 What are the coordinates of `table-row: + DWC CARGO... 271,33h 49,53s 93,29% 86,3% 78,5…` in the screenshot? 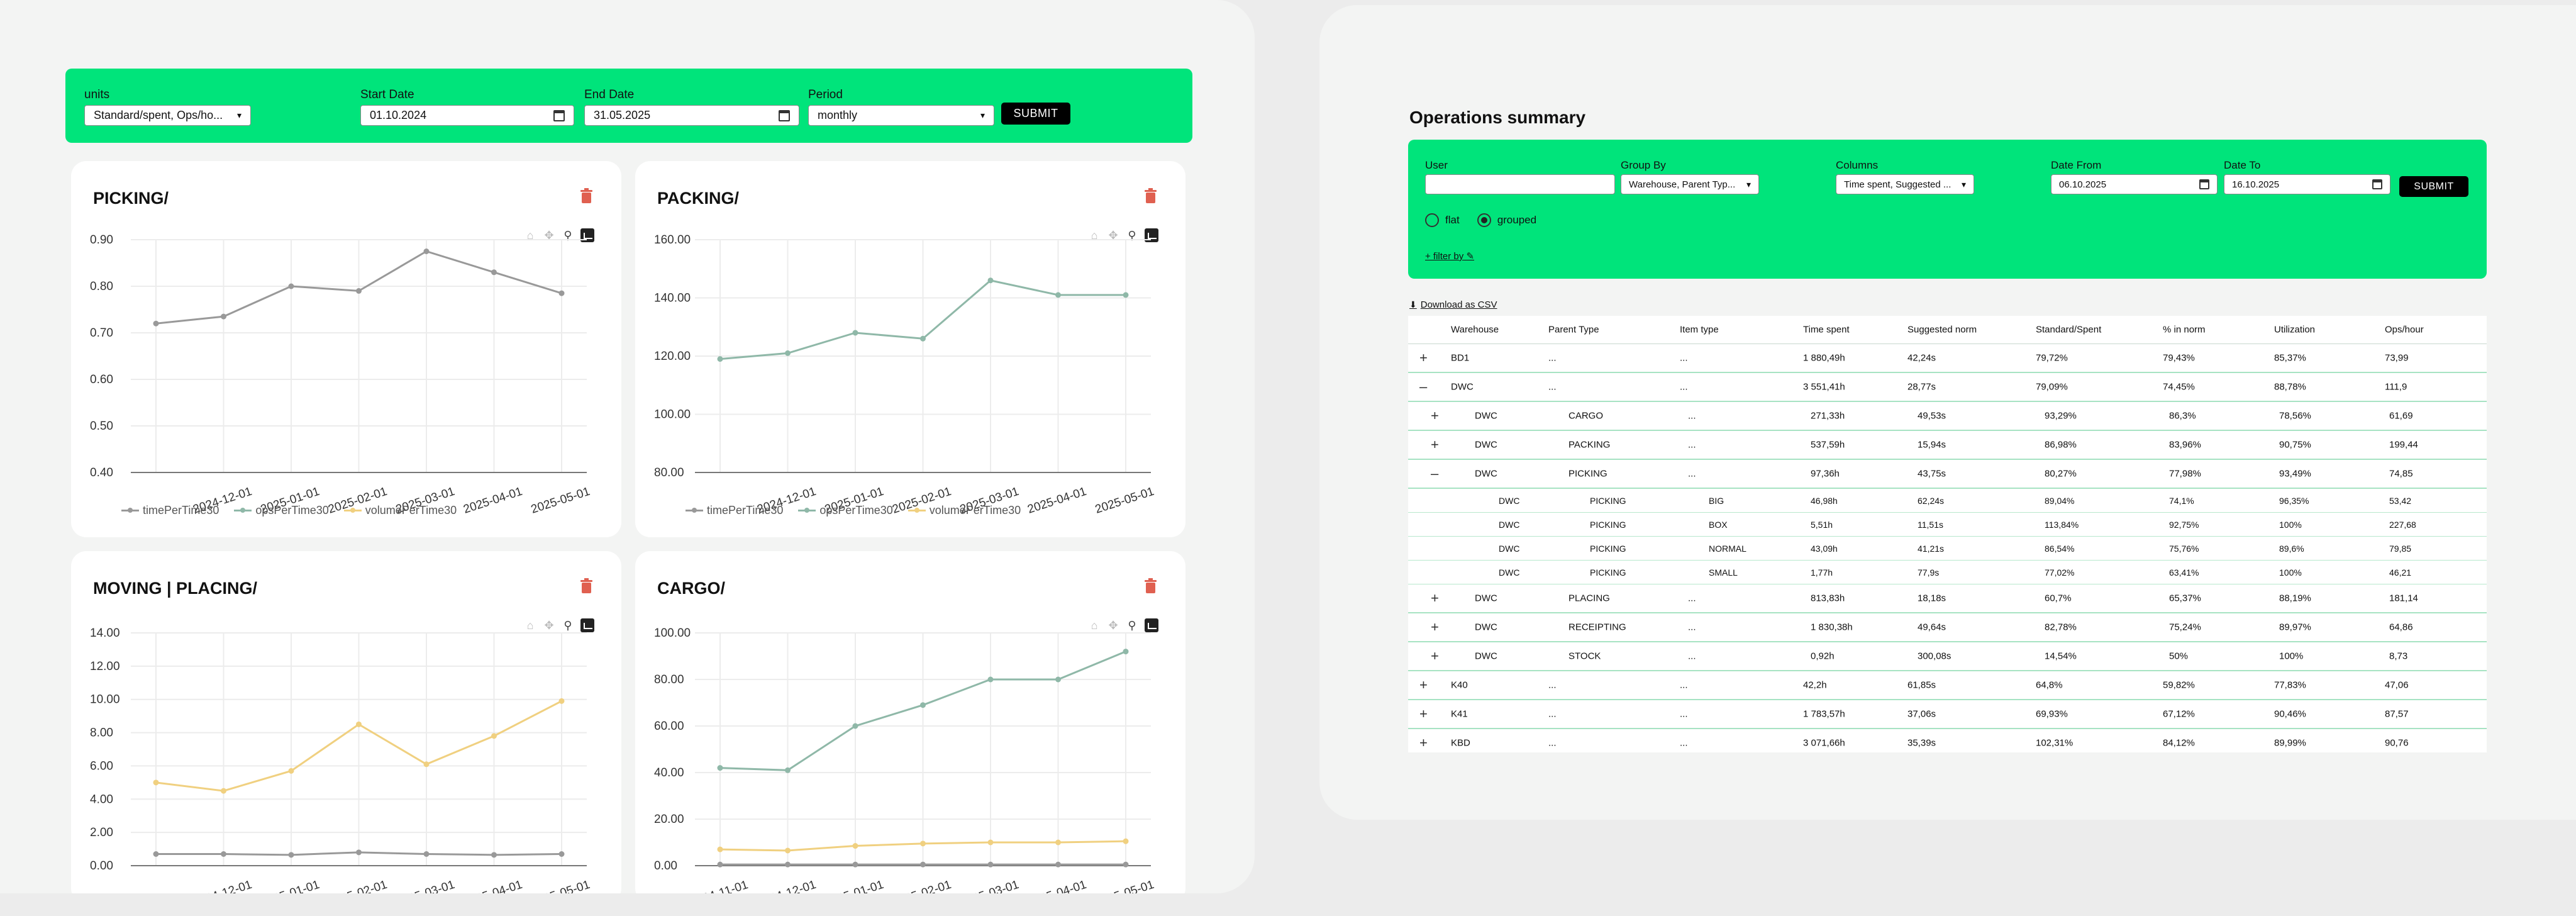 It's located at (1947, 416).